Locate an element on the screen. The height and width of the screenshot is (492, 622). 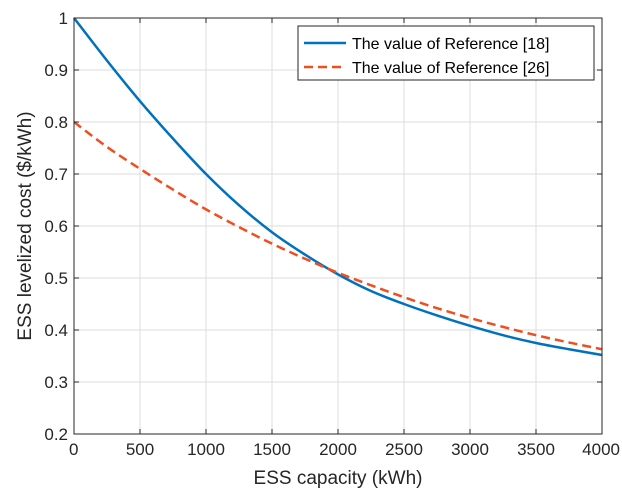
x-tick-label: 1000 is located at coordinates (206, 449).